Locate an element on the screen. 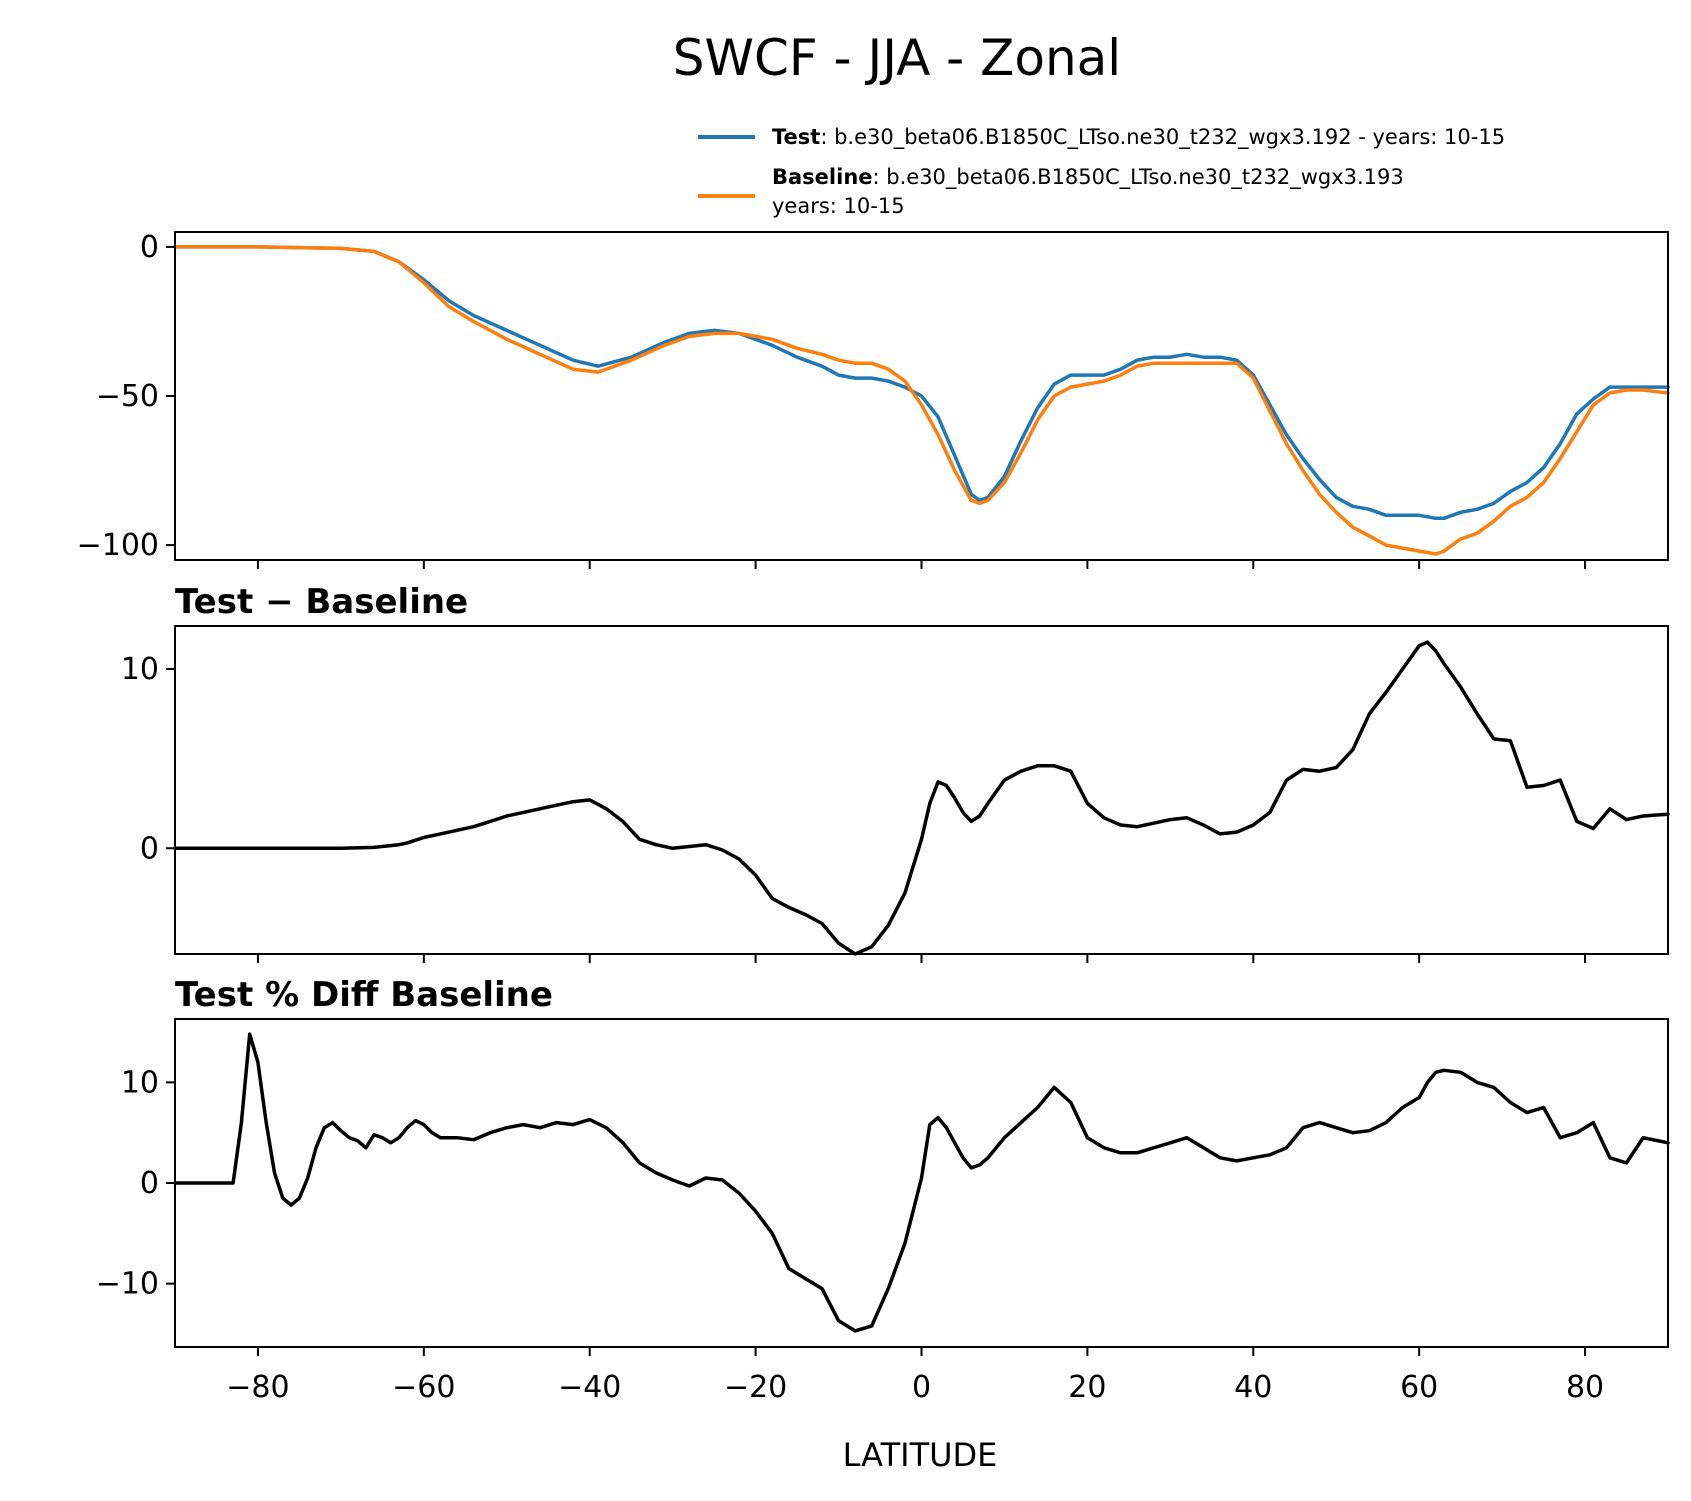  x-tick-label: −40 is located at coordinates (589, 1387).